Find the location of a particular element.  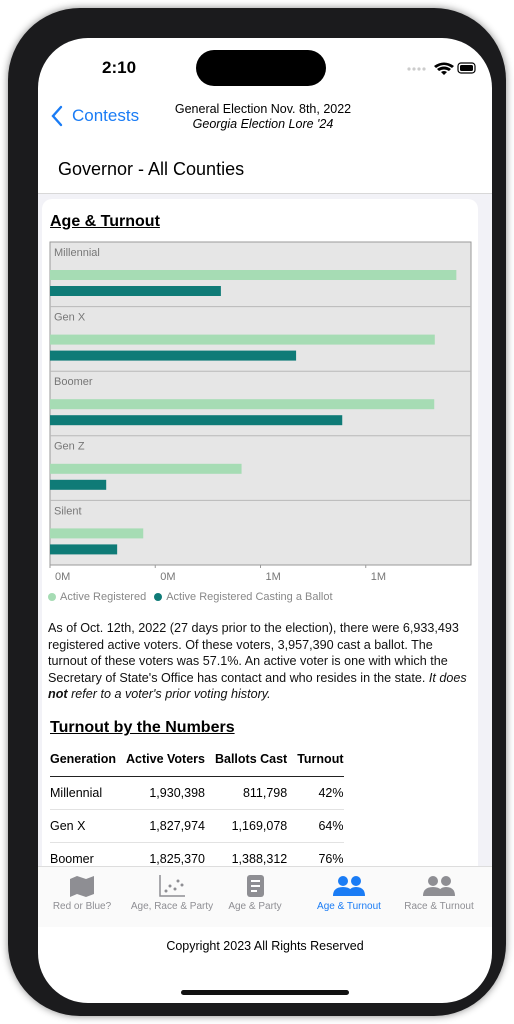

table-cell: 1,388,312 is located at coordinates (246, 854).